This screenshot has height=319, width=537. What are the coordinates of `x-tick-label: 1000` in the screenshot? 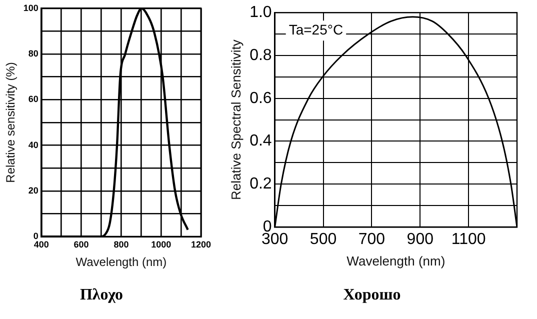 It's located at (161, 244).